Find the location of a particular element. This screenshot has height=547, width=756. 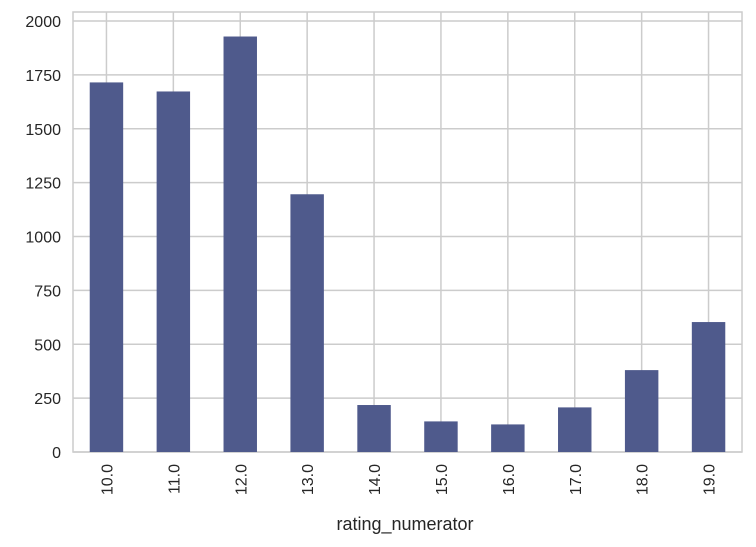

y-tick-label: 1000 is located at coordinates (43, 238).